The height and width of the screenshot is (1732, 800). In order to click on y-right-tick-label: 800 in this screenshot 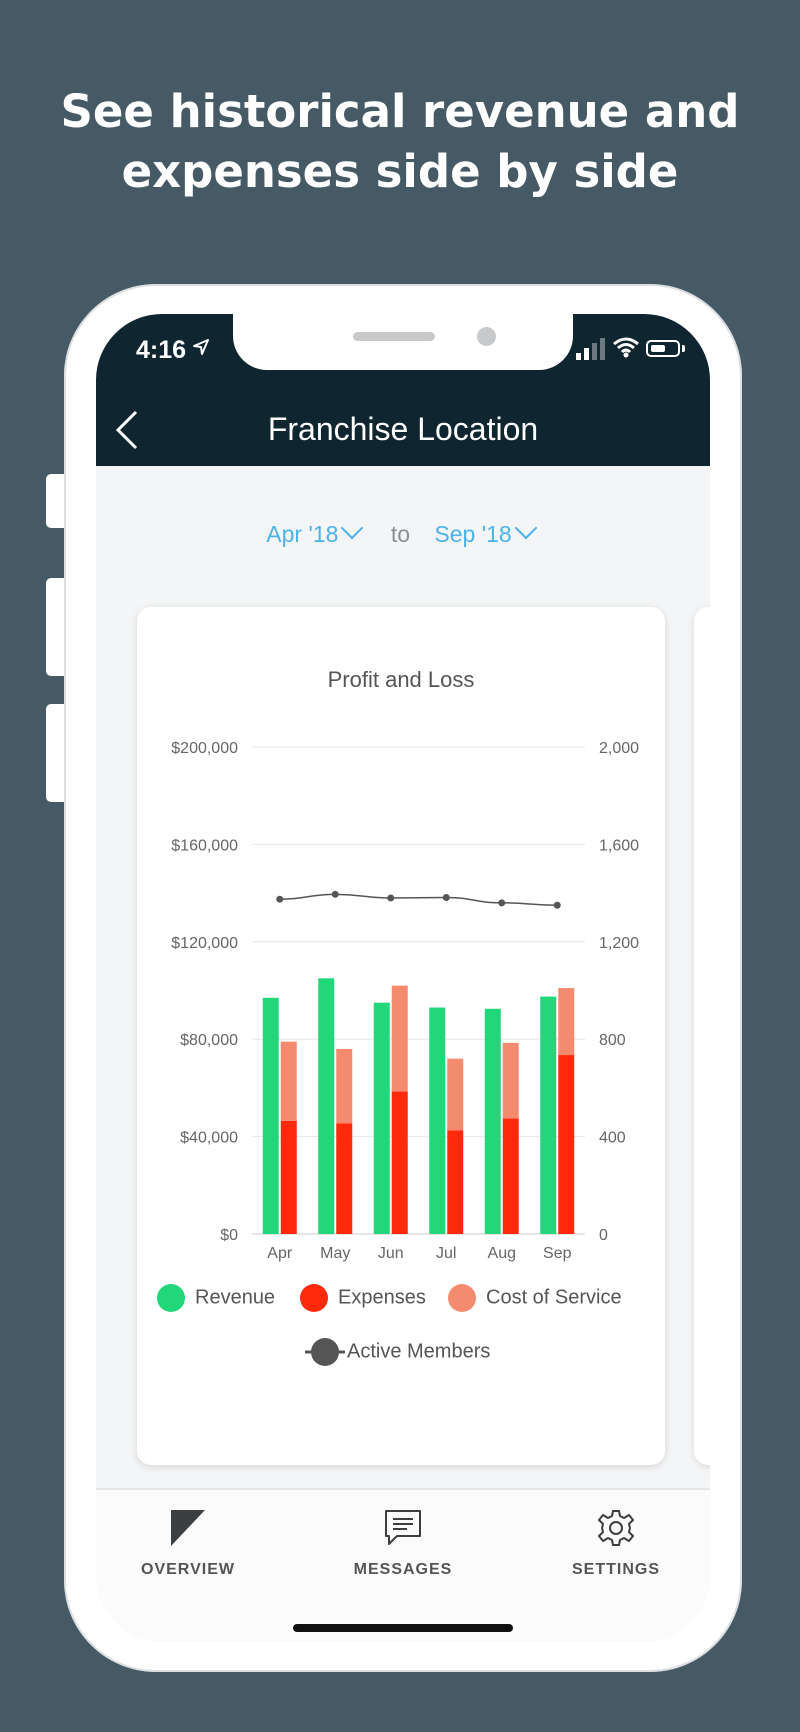, I will do `click(612, 1040)`.